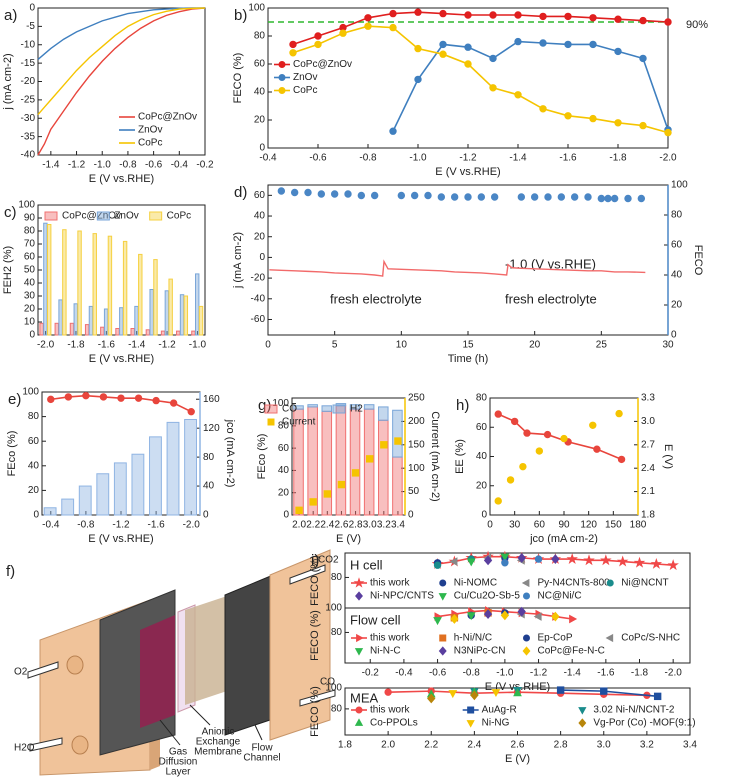  I want to click on y-tick-label: -30, so click(28, 118).